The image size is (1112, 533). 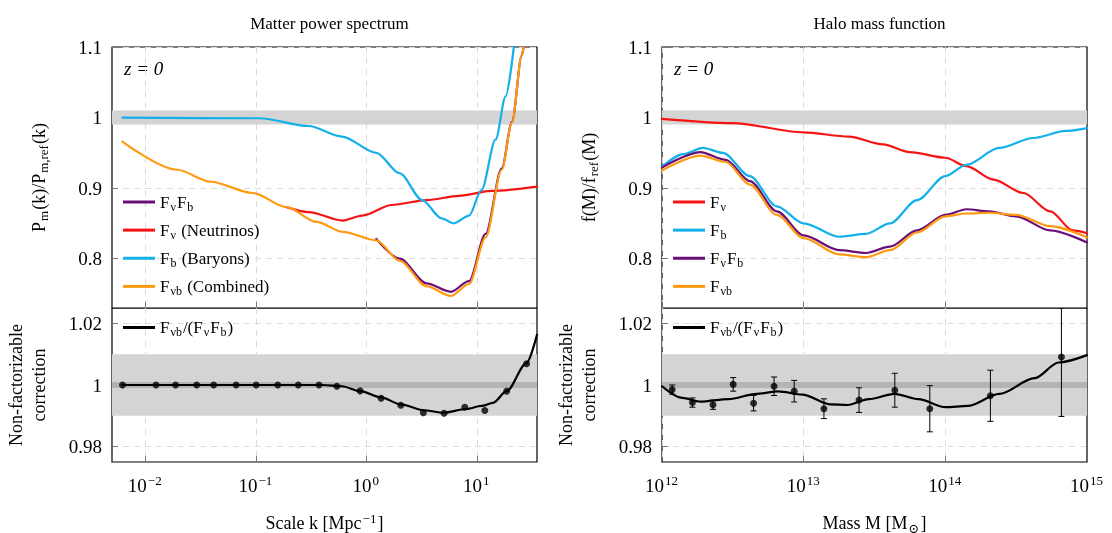 What do you see at coordinates (589, 177) in the screenshot?
I see `y-axis-title: f(M)/fref(M)` at bounding box center [589, 177].